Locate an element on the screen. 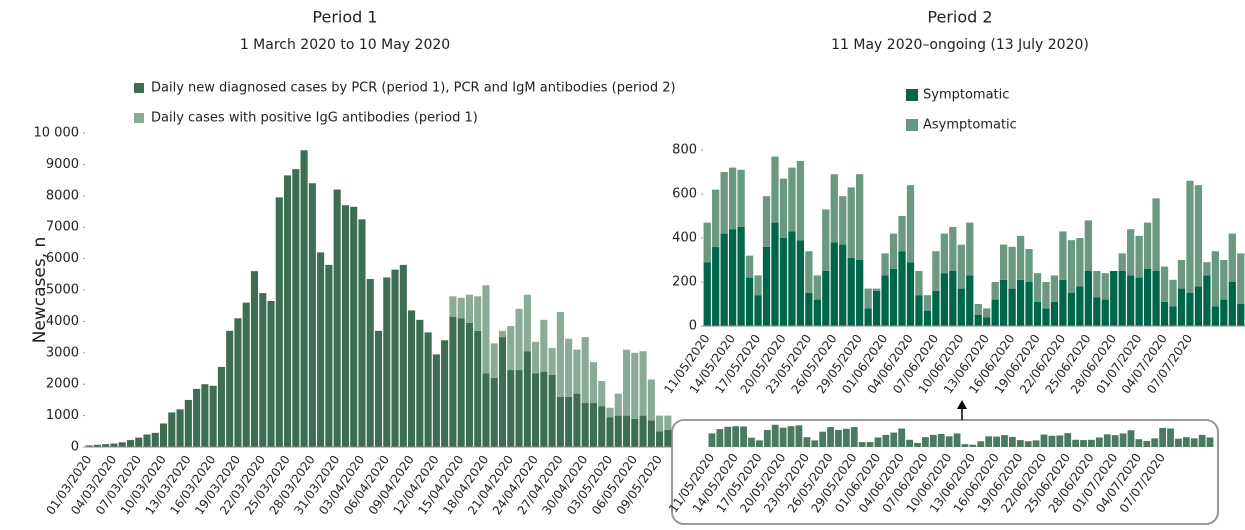  legend-label: Symptomatic is located at coordinates (966, 95).